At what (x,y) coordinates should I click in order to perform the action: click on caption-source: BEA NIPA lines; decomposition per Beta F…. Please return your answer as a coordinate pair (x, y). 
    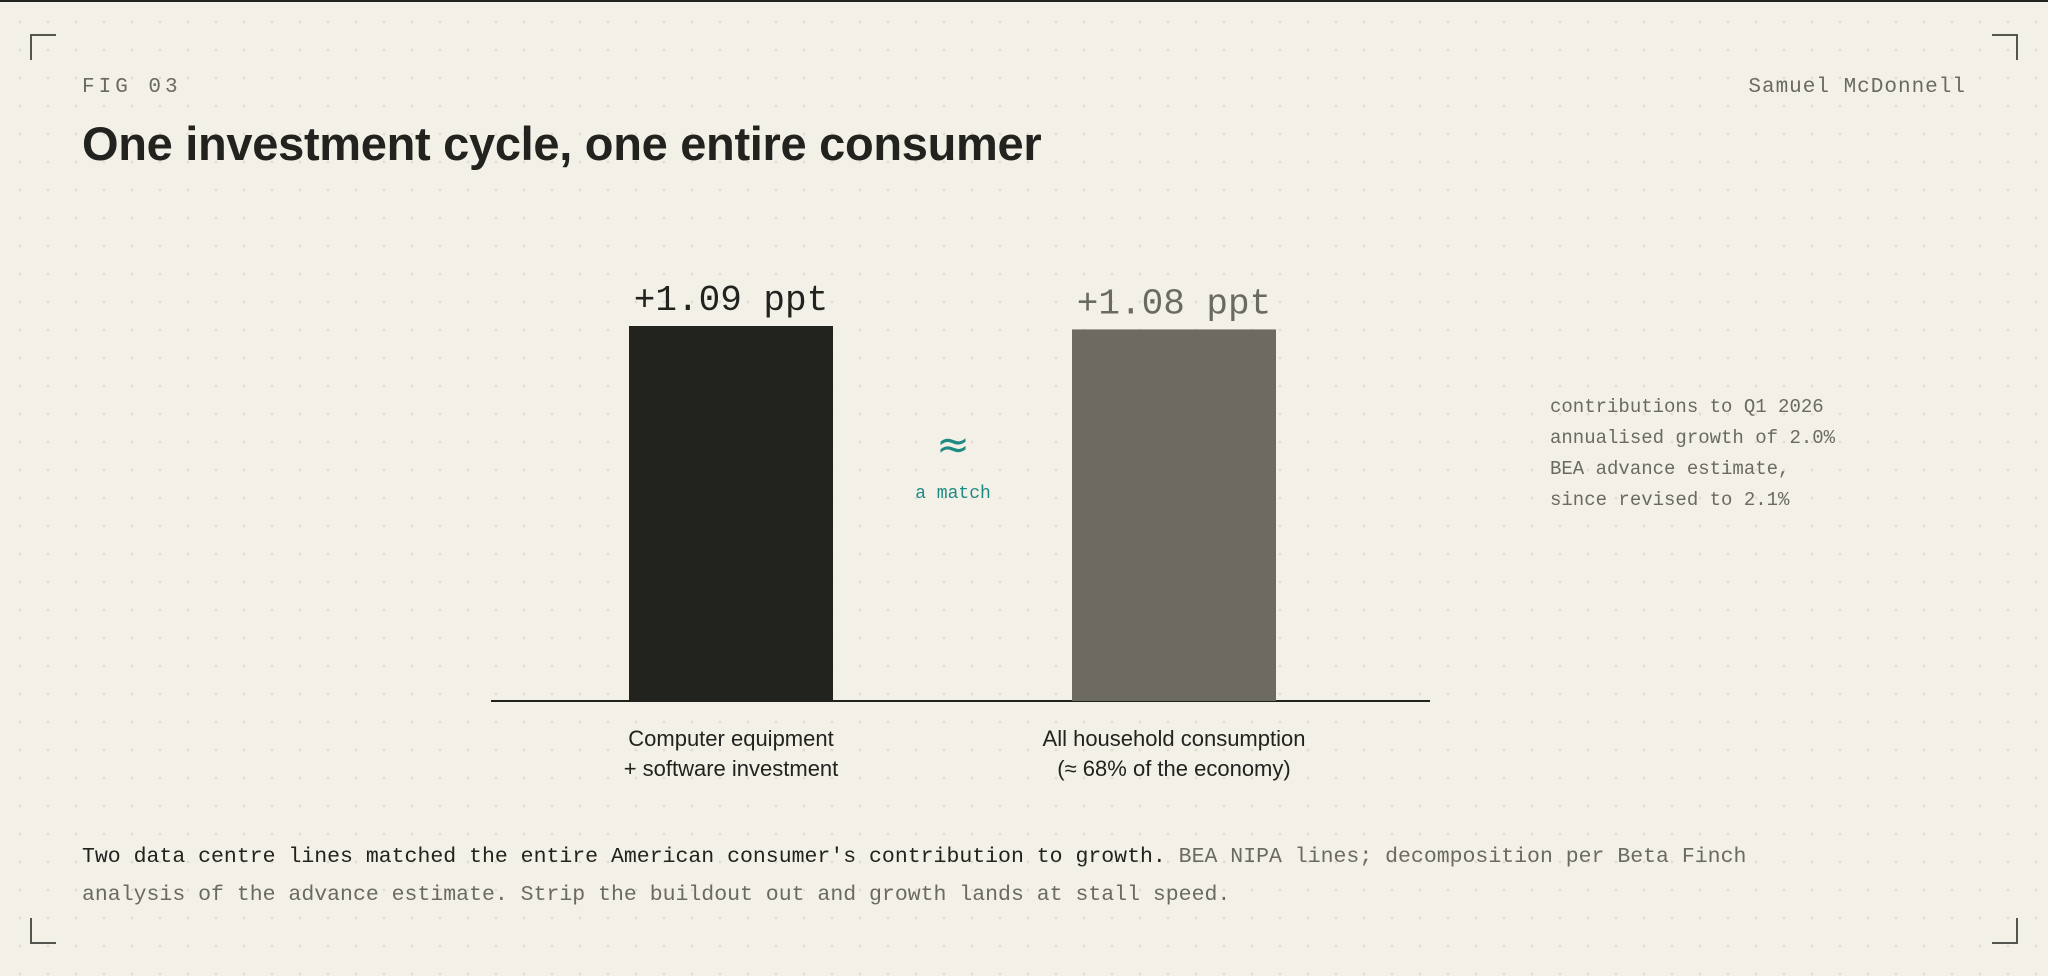
    Looking at the image, I should click on (914, 876).